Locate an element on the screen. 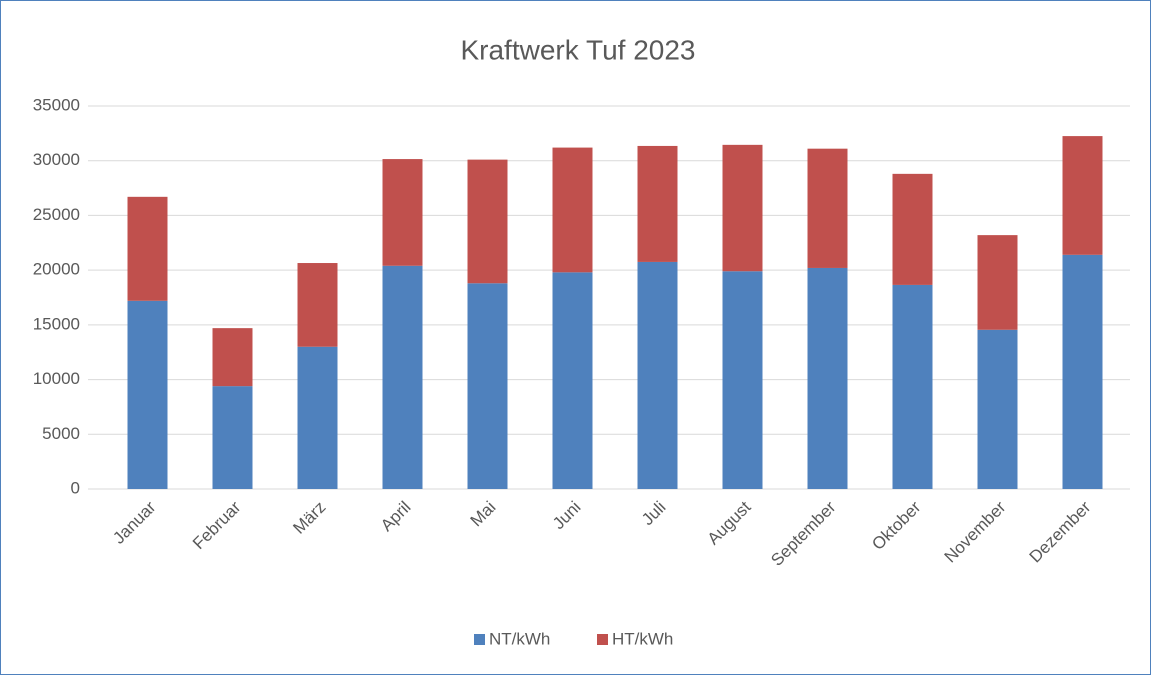 The image size is (1151, 675). y-tick-label: 35000 is located at coordinates (56, 104).